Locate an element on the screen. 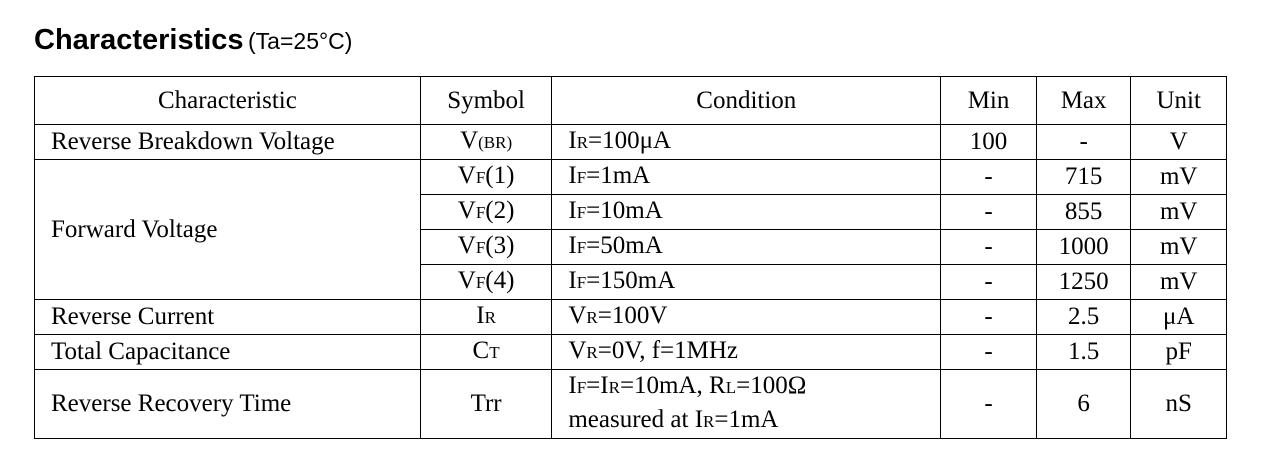  text-part: =10mA, R is located at coordinates (672, 385).